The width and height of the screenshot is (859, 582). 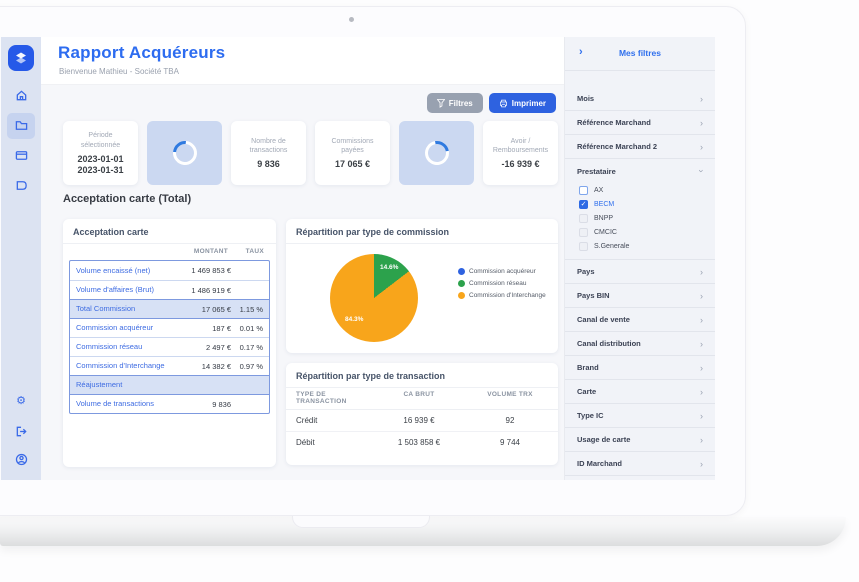 What do you see at coordinates (251, 347) in the screenshot?
I see `row-taux: 0.17 %` at bounding box center [251, 347].